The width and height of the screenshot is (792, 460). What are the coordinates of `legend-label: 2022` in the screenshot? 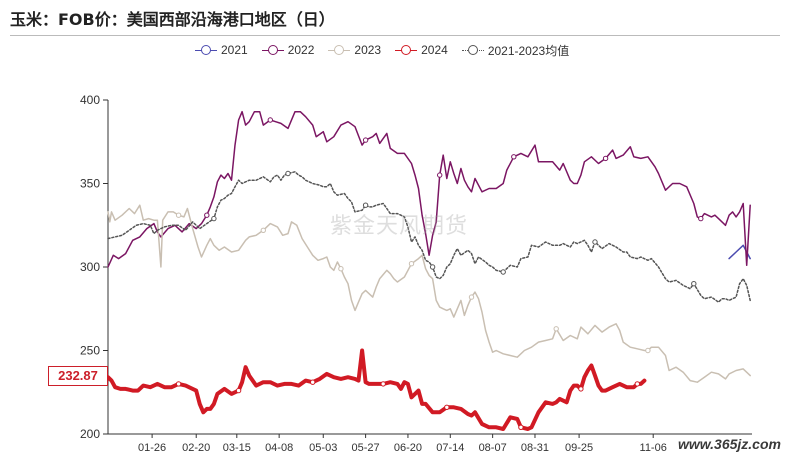 It's located at (301, 50).